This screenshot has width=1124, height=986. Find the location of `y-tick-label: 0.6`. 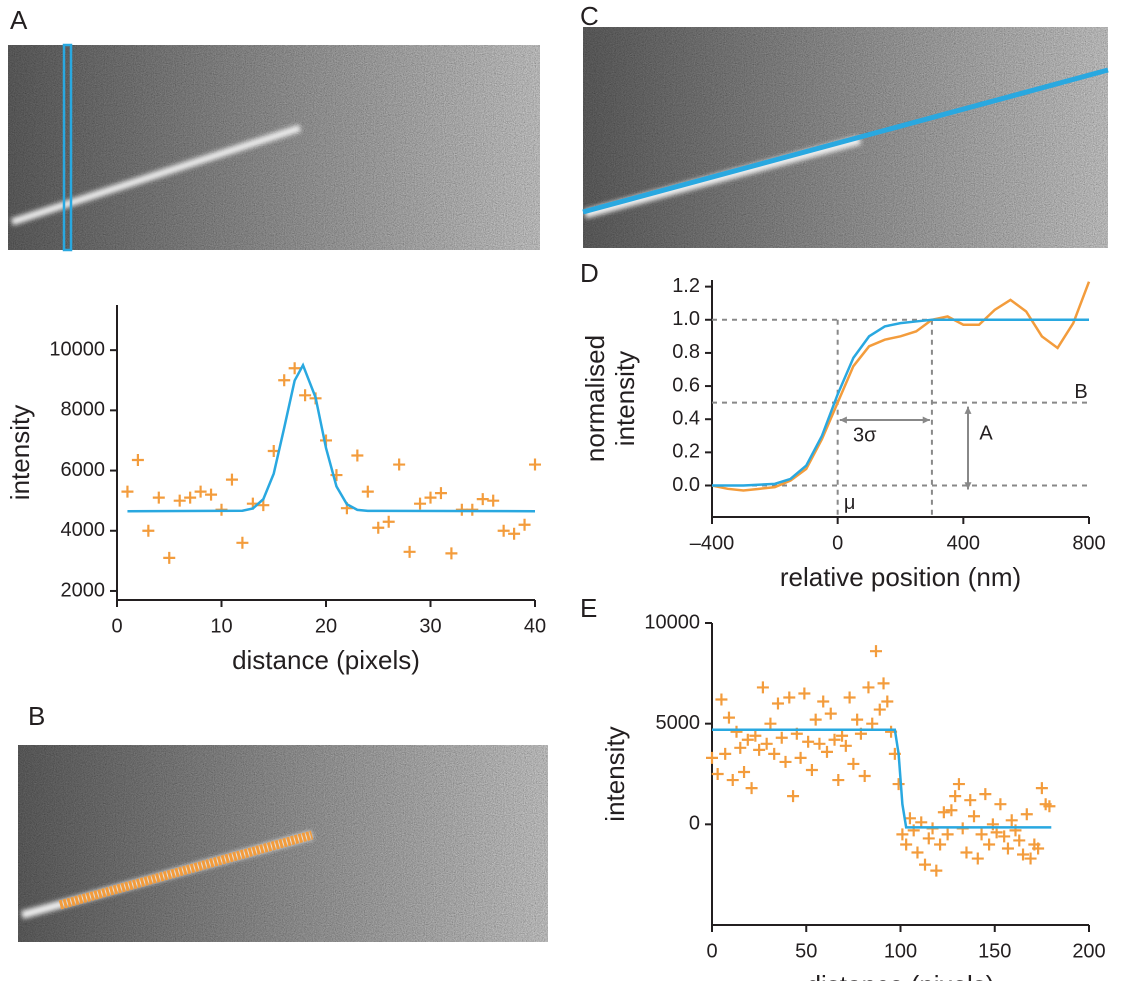

y-tick-label: 0.6 is located at coordinates (686, 385).